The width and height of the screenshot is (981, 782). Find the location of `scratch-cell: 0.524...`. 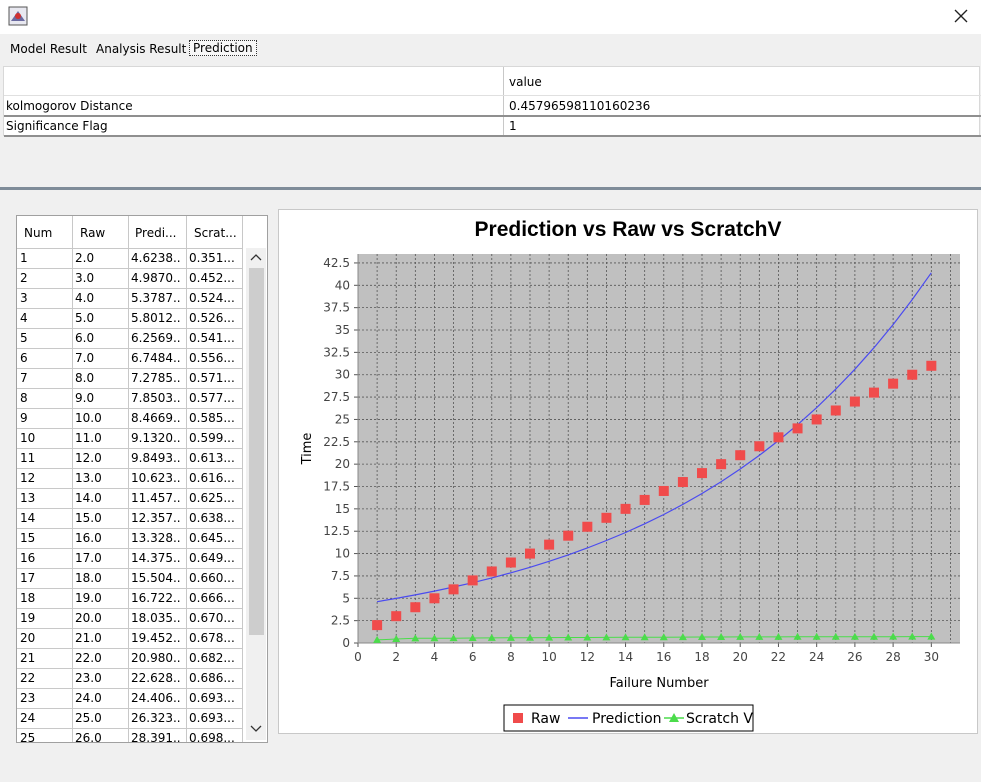

scratch-cell: 0.524... is located at coordinates (212, 298).